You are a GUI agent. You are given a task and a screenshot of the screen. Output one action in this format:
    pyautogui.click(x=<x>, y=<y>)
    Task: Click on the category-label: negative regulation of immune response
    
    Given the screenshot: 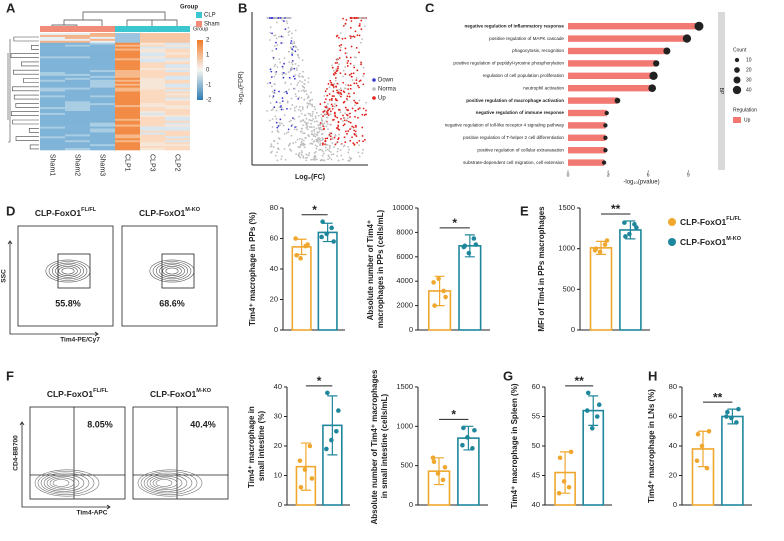 What is the action you would take?
    pyautogui.click(x=520, y=112)
    